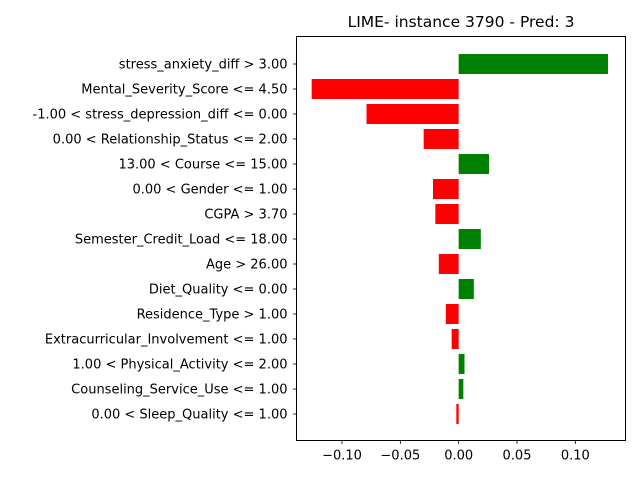 This screenshot has height=480, width=640. I want to click on y-tick-label: Diet_Quality <= 0.00, so click(218, 290).